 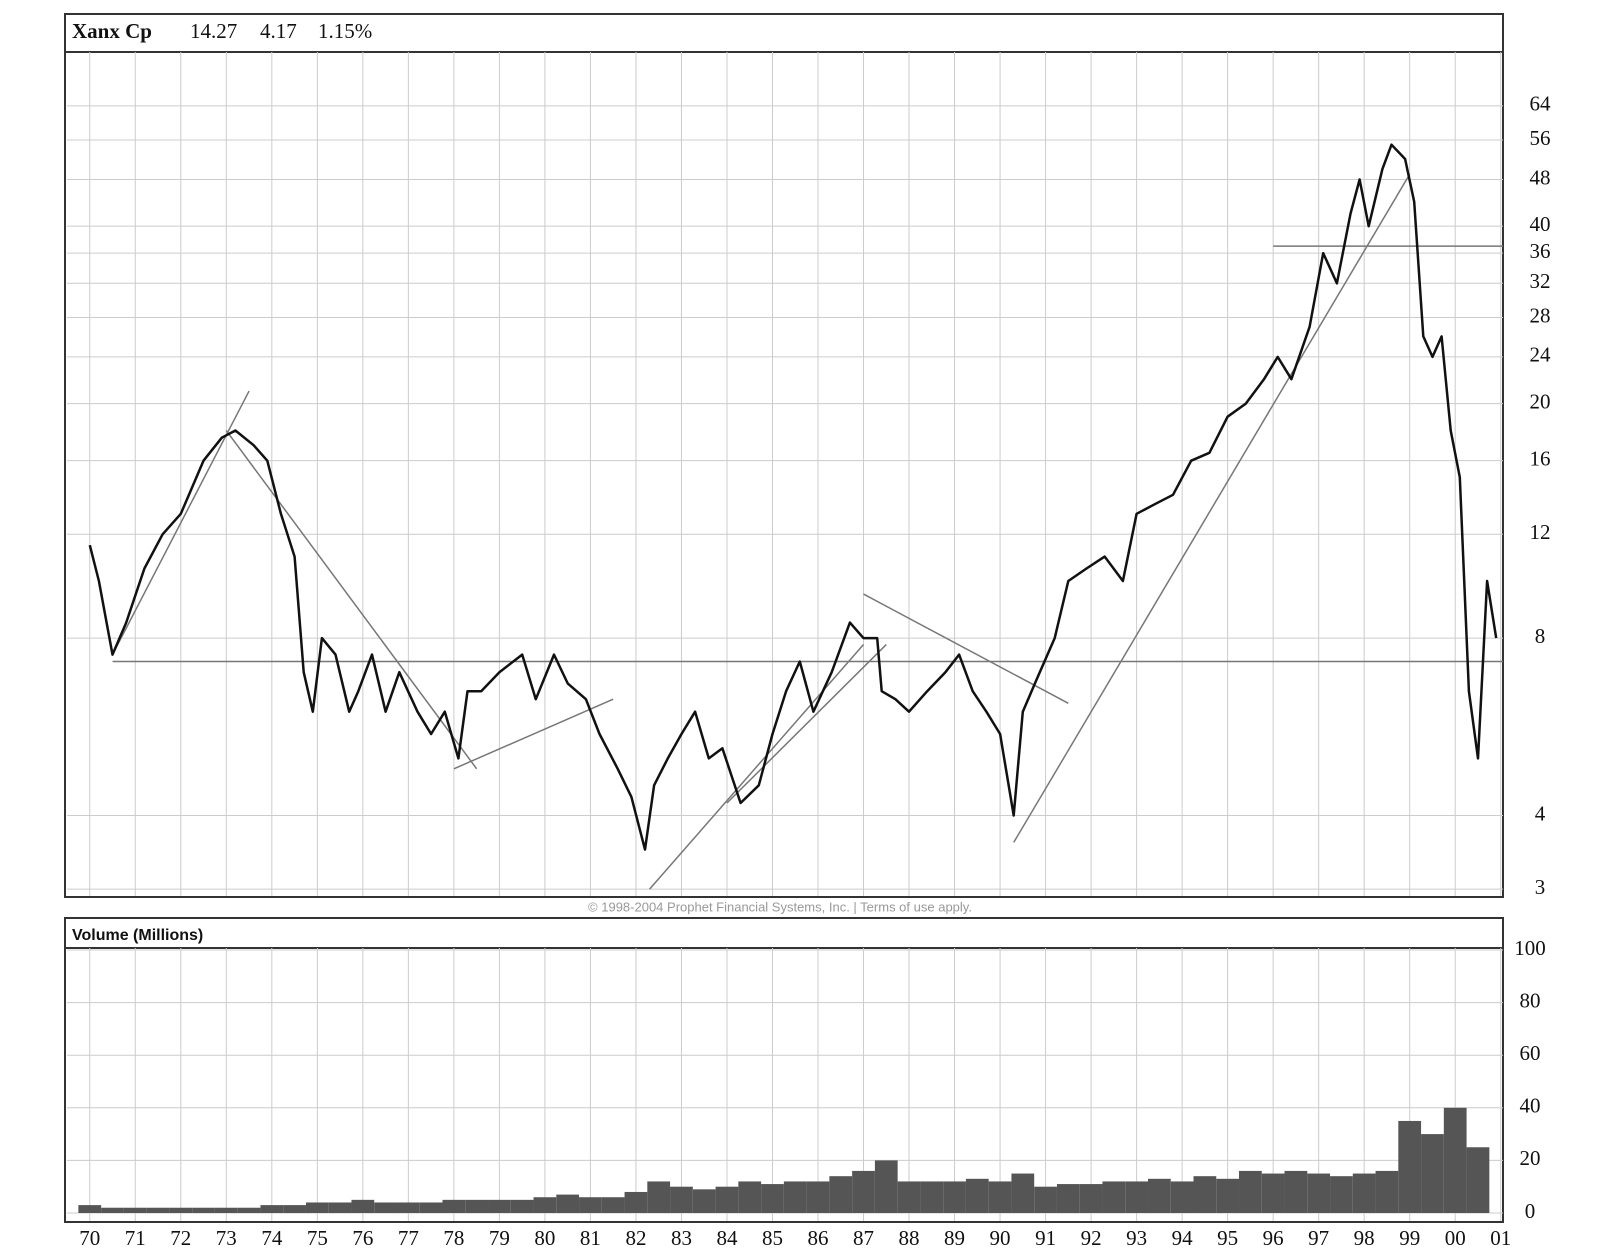 What do you see at coordinates (1540, 315) in the screenshot?
I see `y-tick-label: 28` at bounding box center [1540, 315].